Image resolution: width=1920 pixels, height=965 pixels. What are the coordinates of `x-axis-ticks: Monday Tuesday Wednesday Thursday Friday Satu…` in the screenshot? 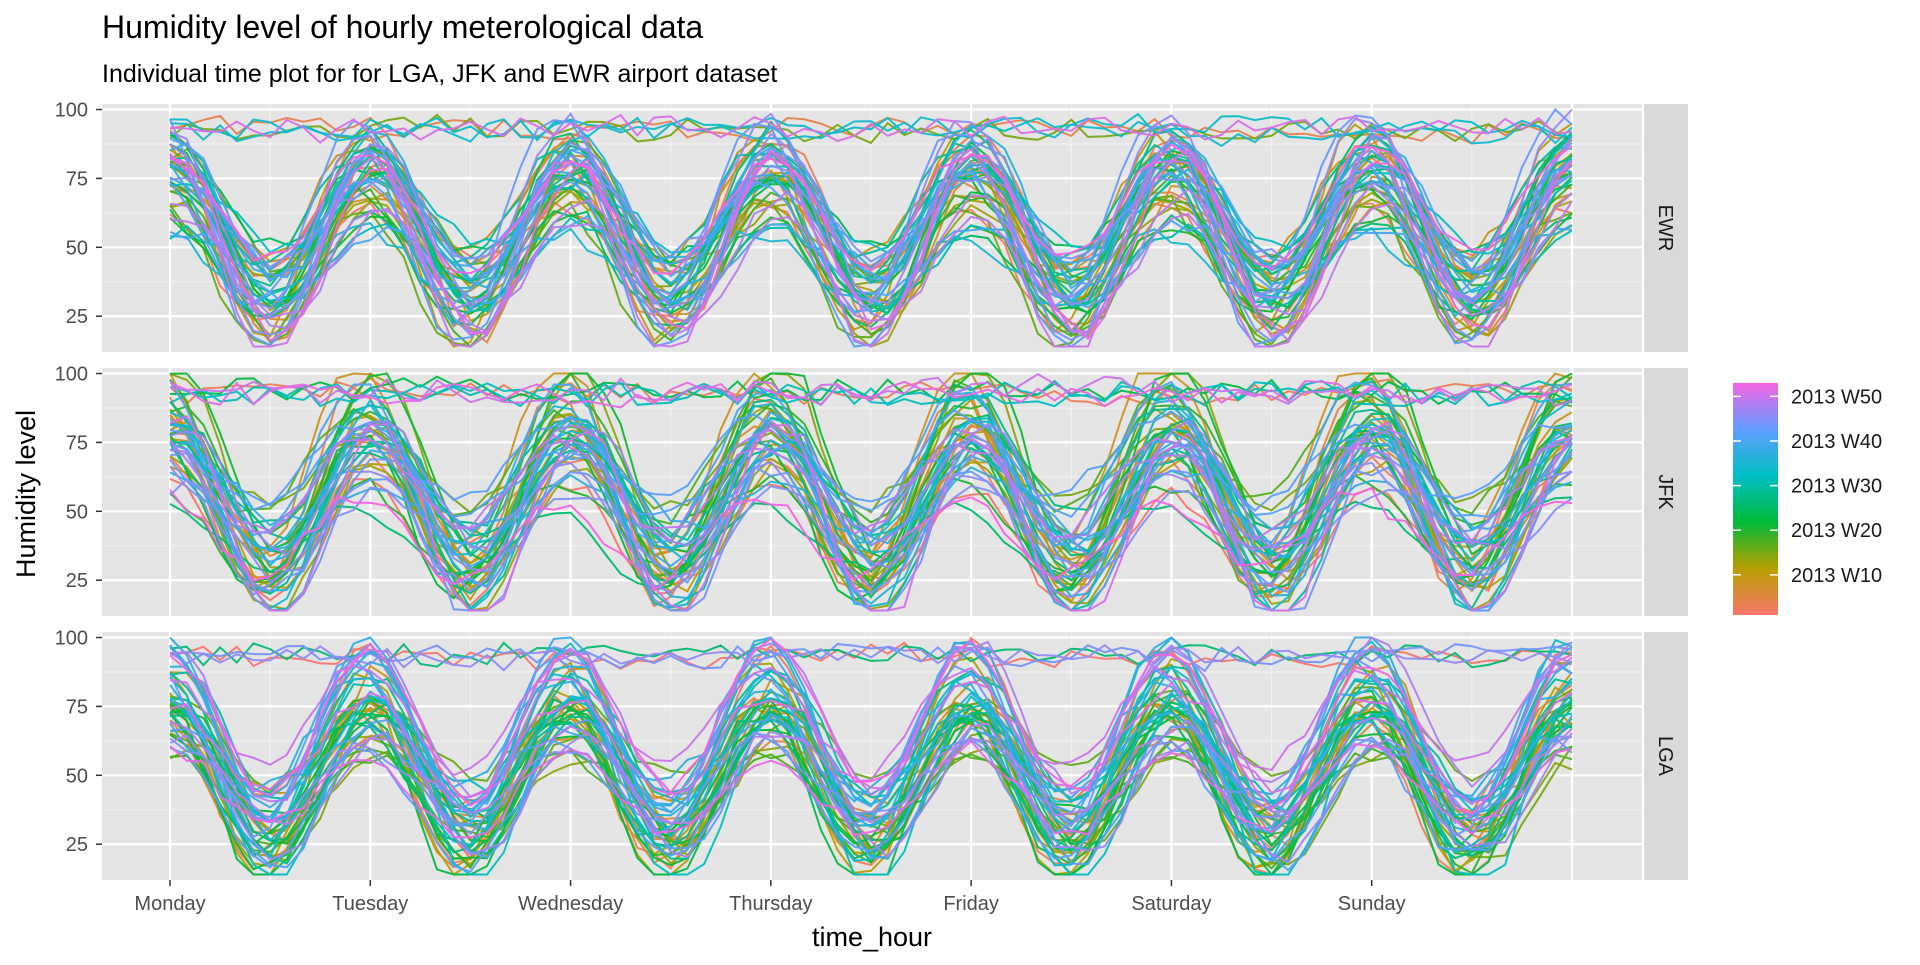 It's located at (770, 897).